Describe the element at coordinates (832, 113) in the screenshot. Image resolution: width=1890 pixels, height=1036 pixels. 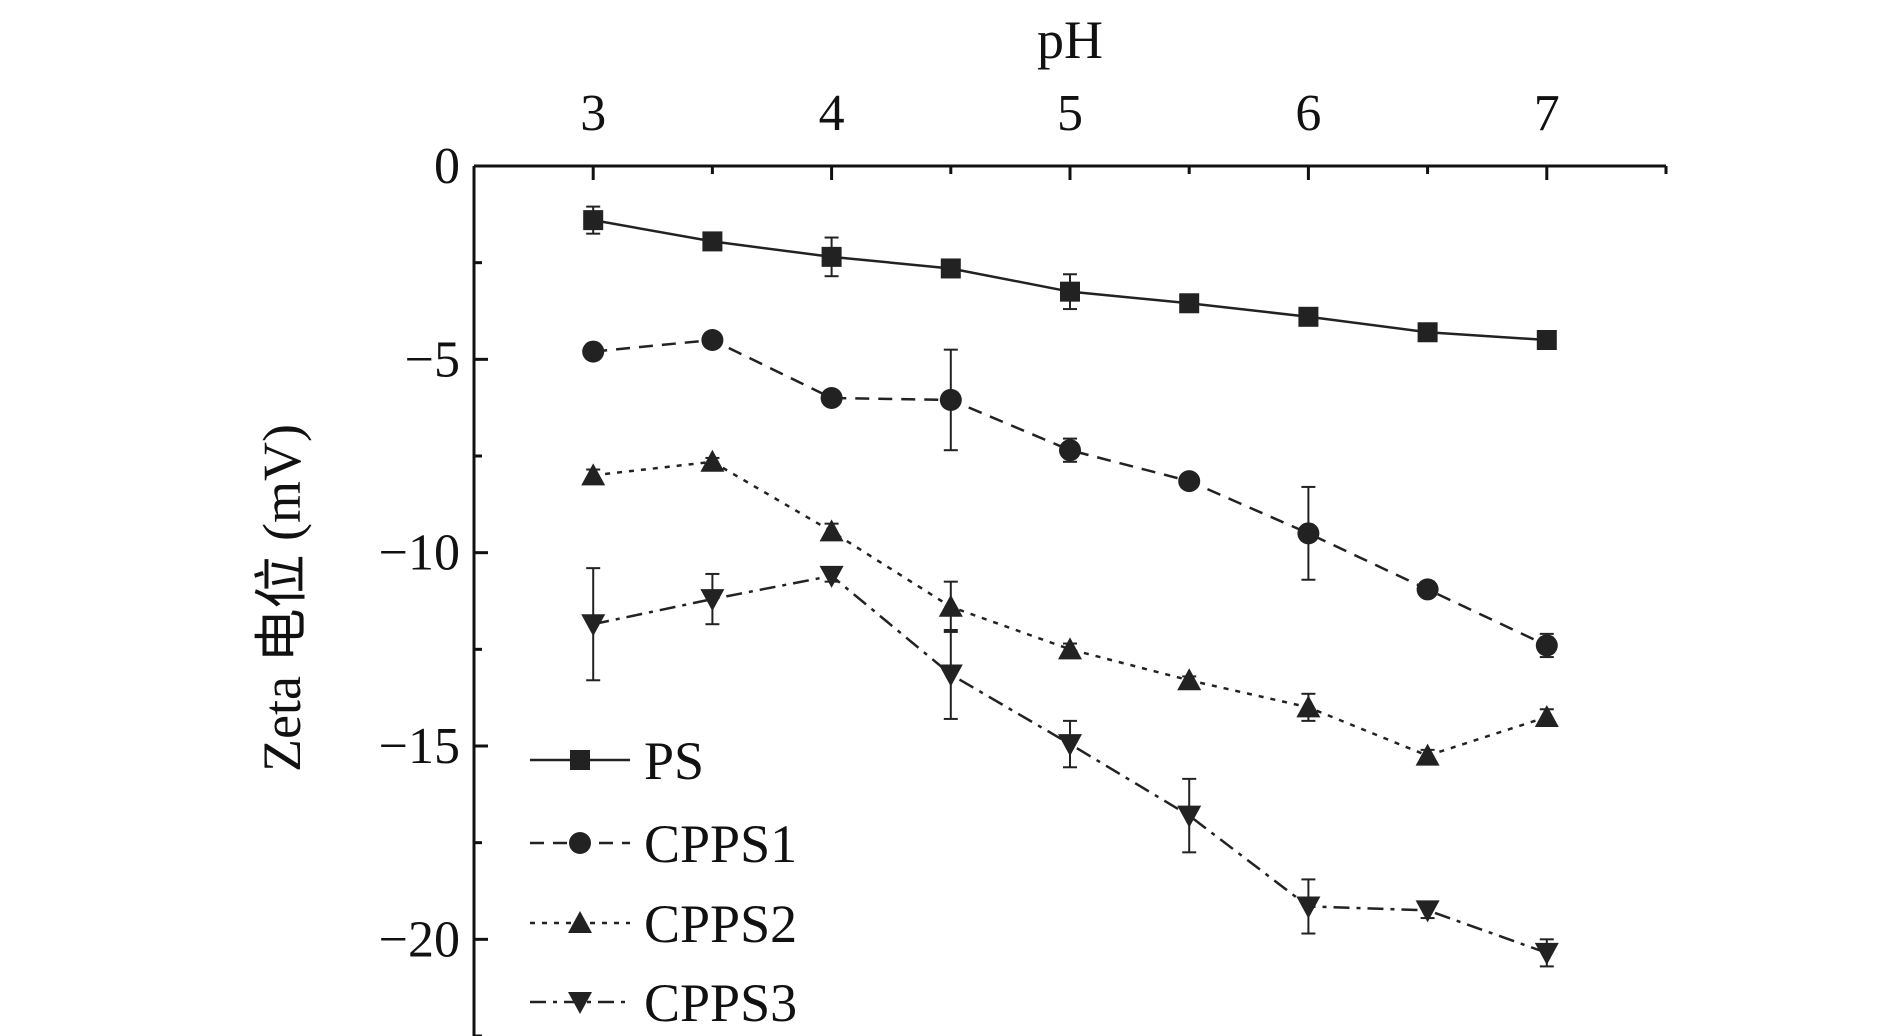
I see `x-tick-label: 4` at that location.